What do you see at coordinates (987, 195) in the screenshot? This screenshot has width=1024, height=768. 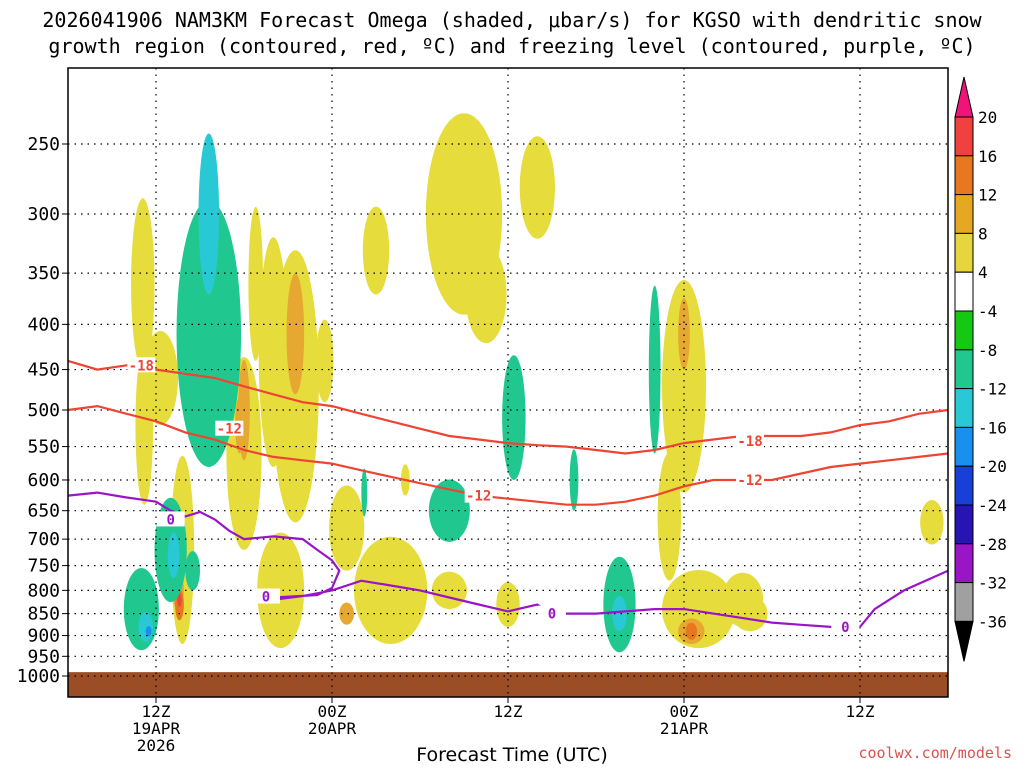 I see `colorbar-label: 12` at bounding box center [987, 195].